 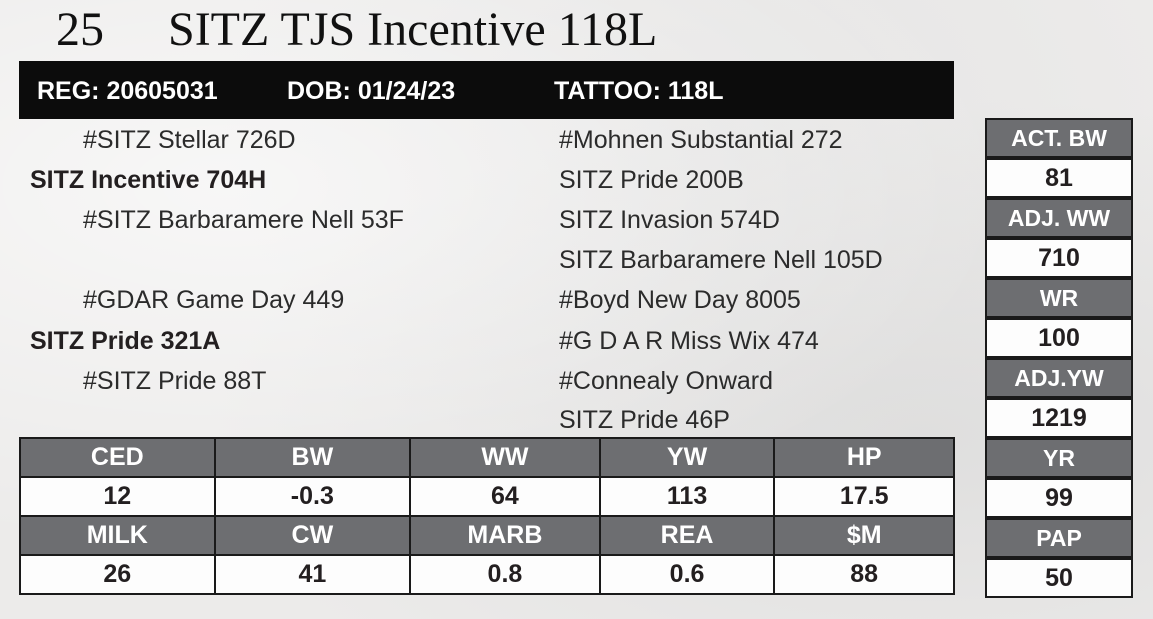 I want to click on tattoo: TATTOO: 118L, so click(x=639, y=91).